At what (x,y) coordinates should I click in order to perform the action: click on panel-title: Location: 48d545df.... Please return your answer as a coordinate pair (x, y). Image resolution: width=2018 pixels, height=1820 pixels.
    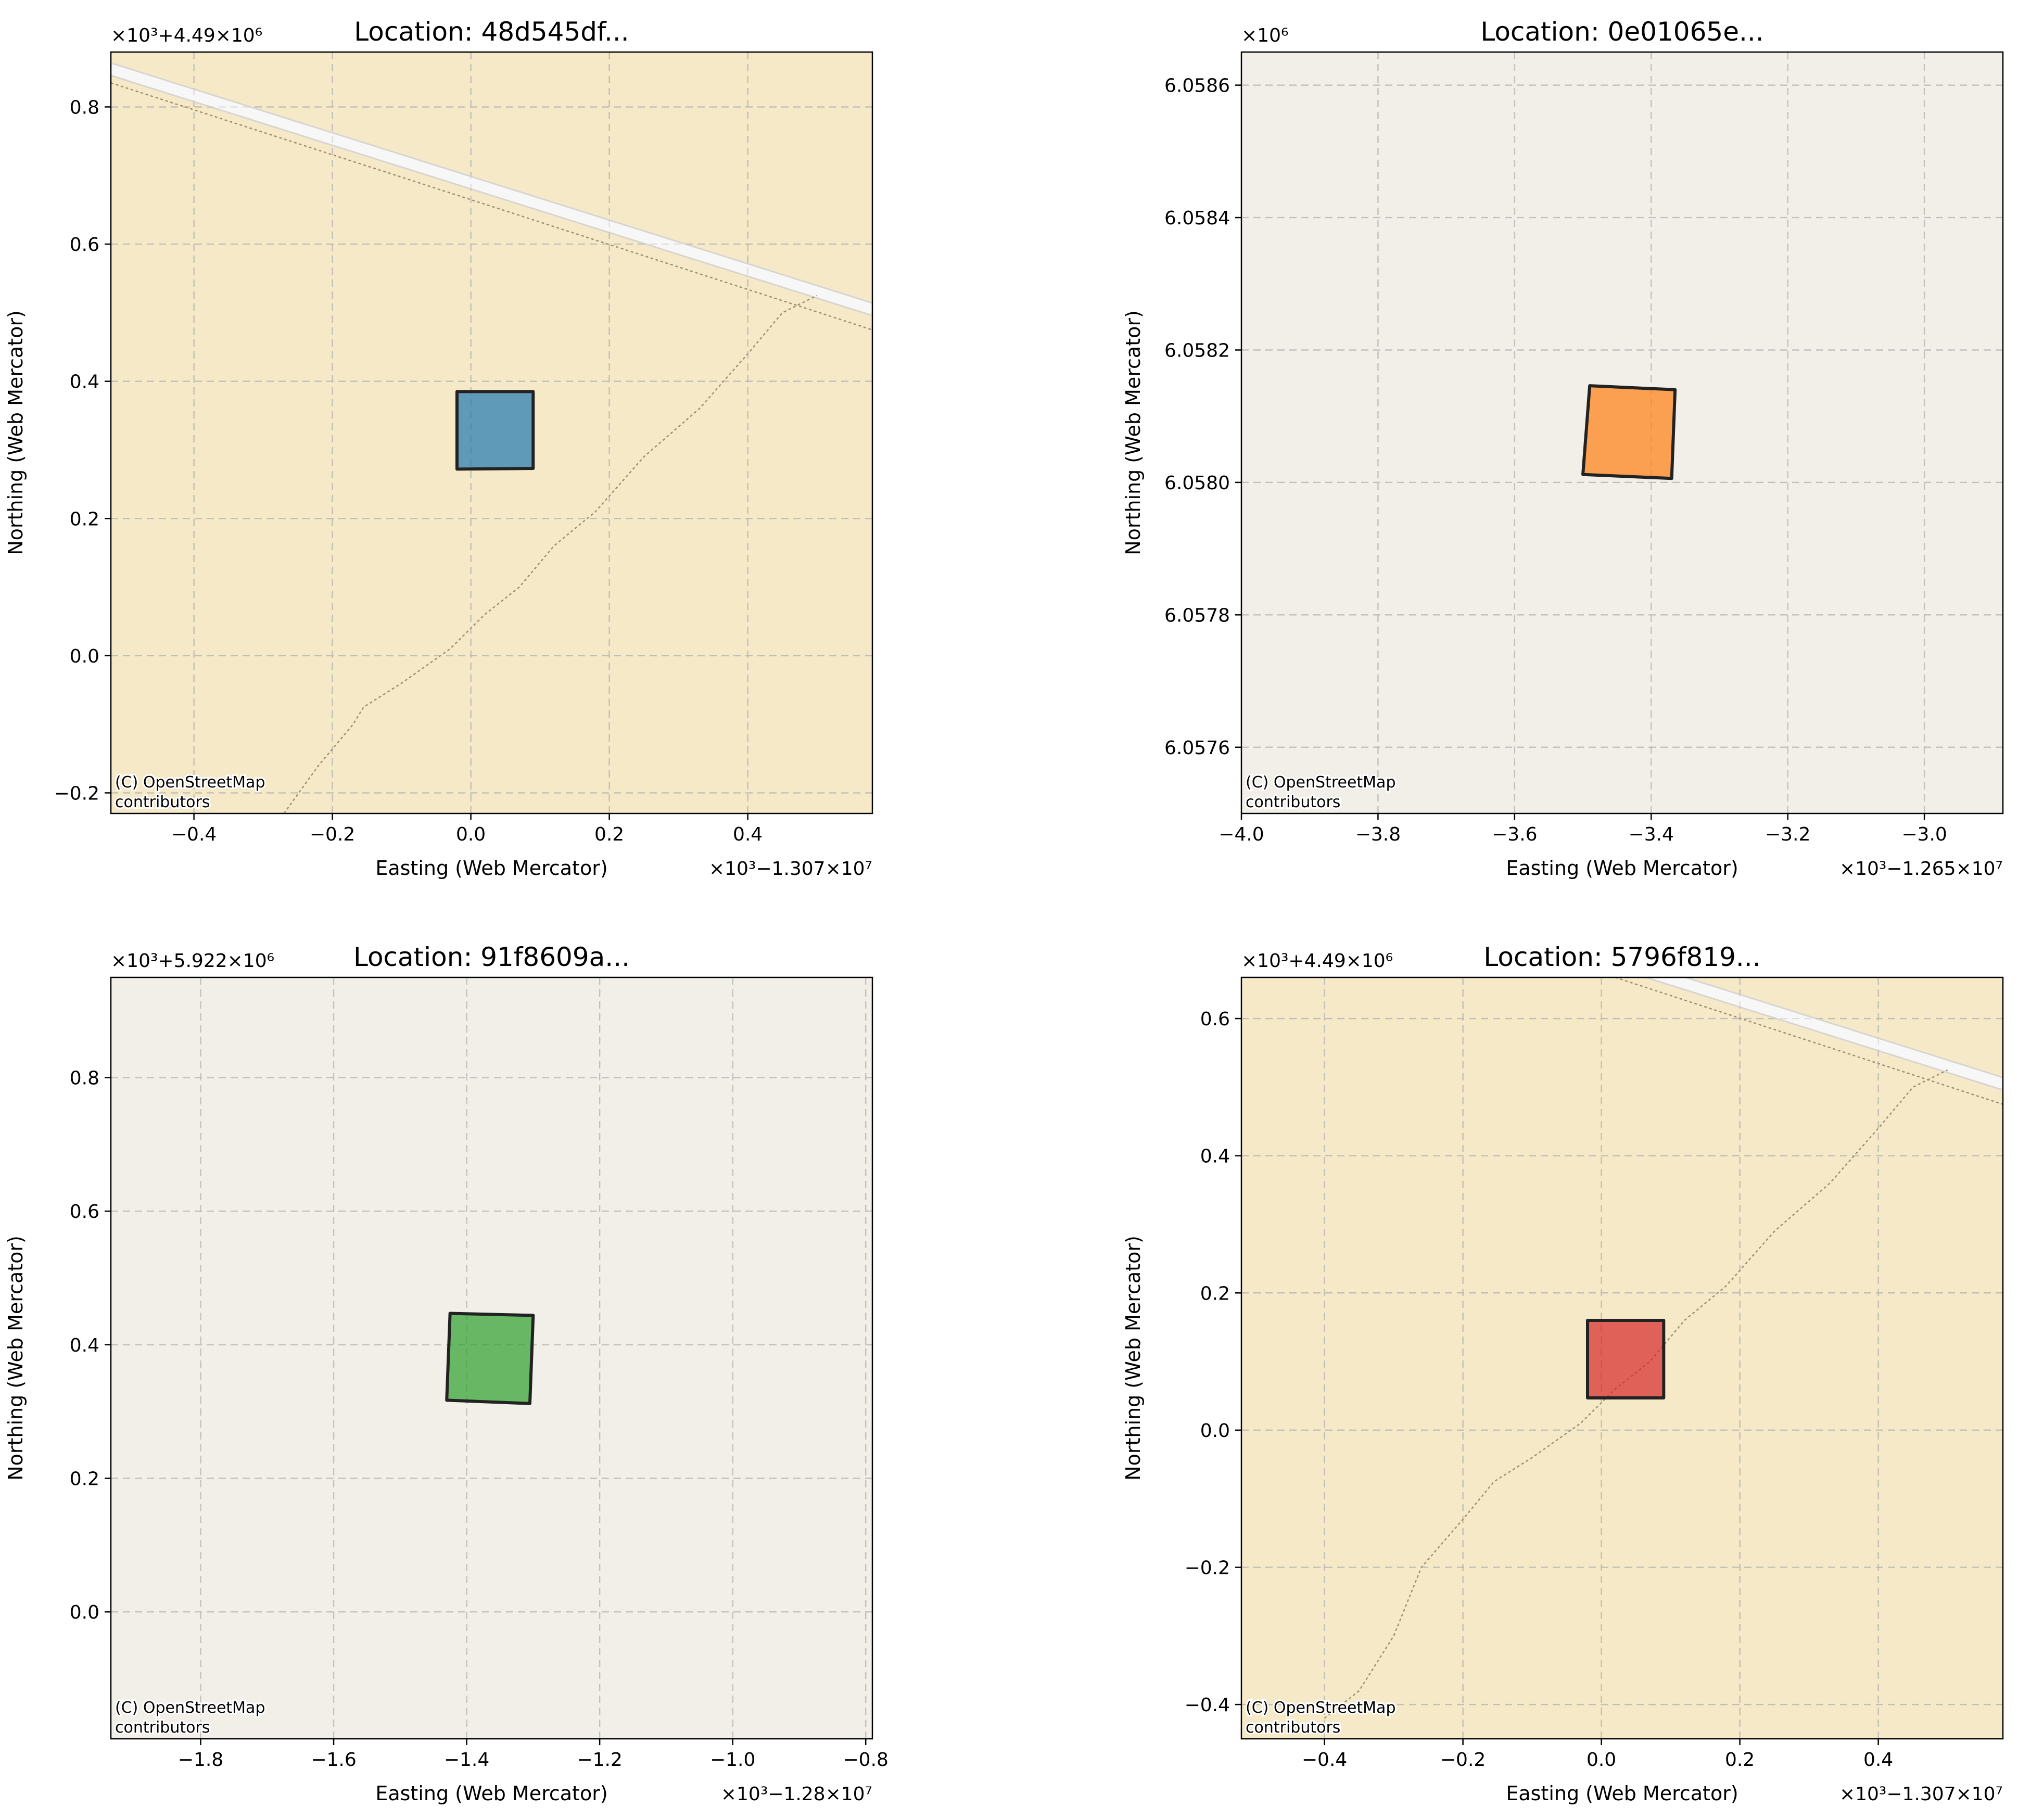
    Looking at the image, I should click on (491, 32).